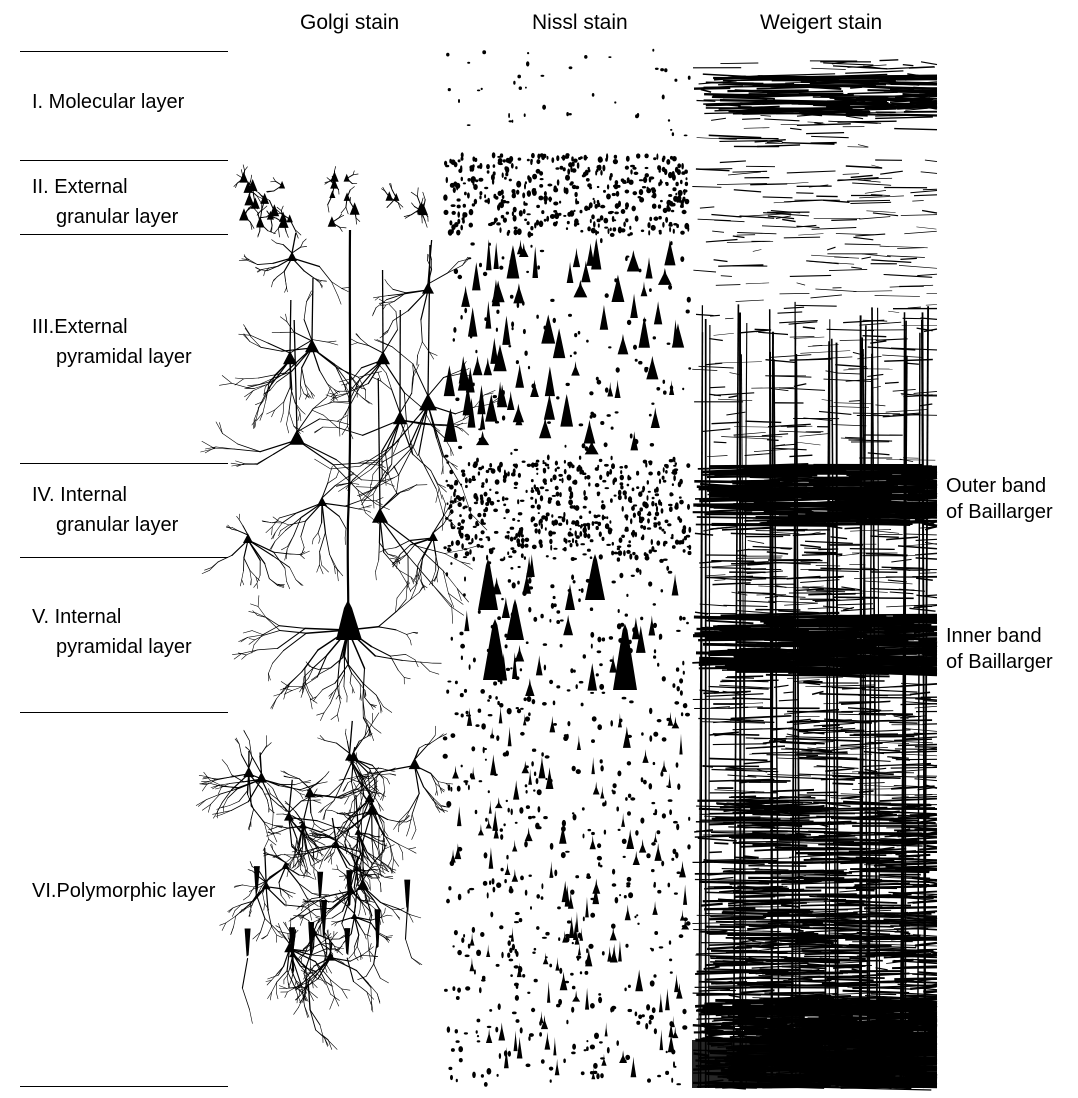 This screenshot has height=1098, width=1078. What do you see at coordinates (105, 202) in the screenshot?
I see `layer-label-external-granular: II. External granular layer` at bounding box center [105, 202].